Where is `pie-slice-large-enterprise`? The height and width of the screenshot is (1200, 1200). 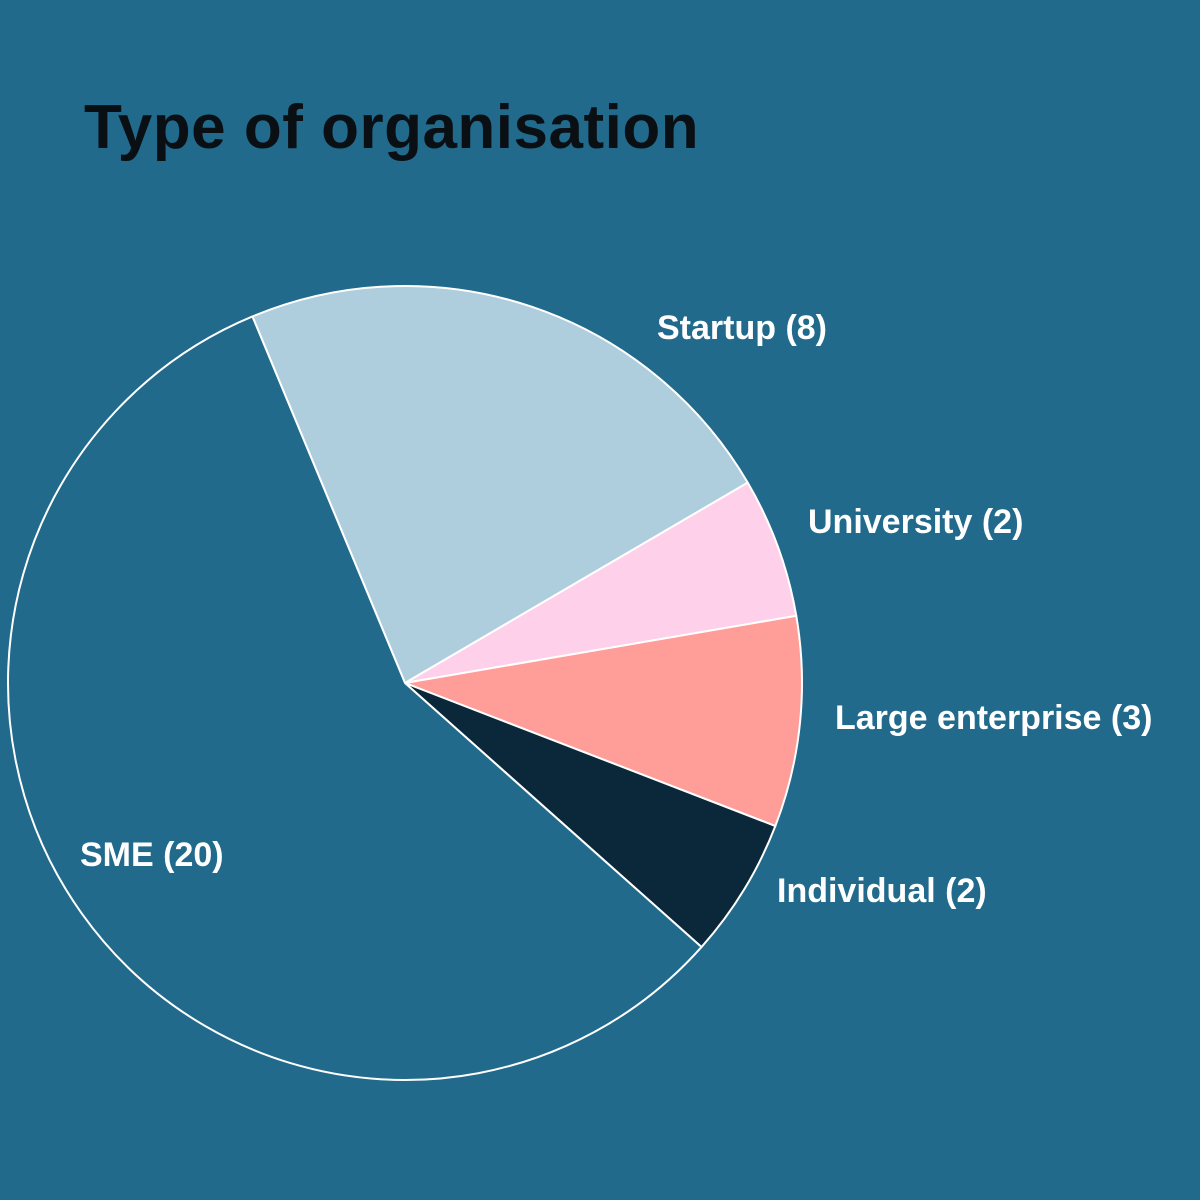
pie-slice-large-enterprise is located at coordinates (603, 721).